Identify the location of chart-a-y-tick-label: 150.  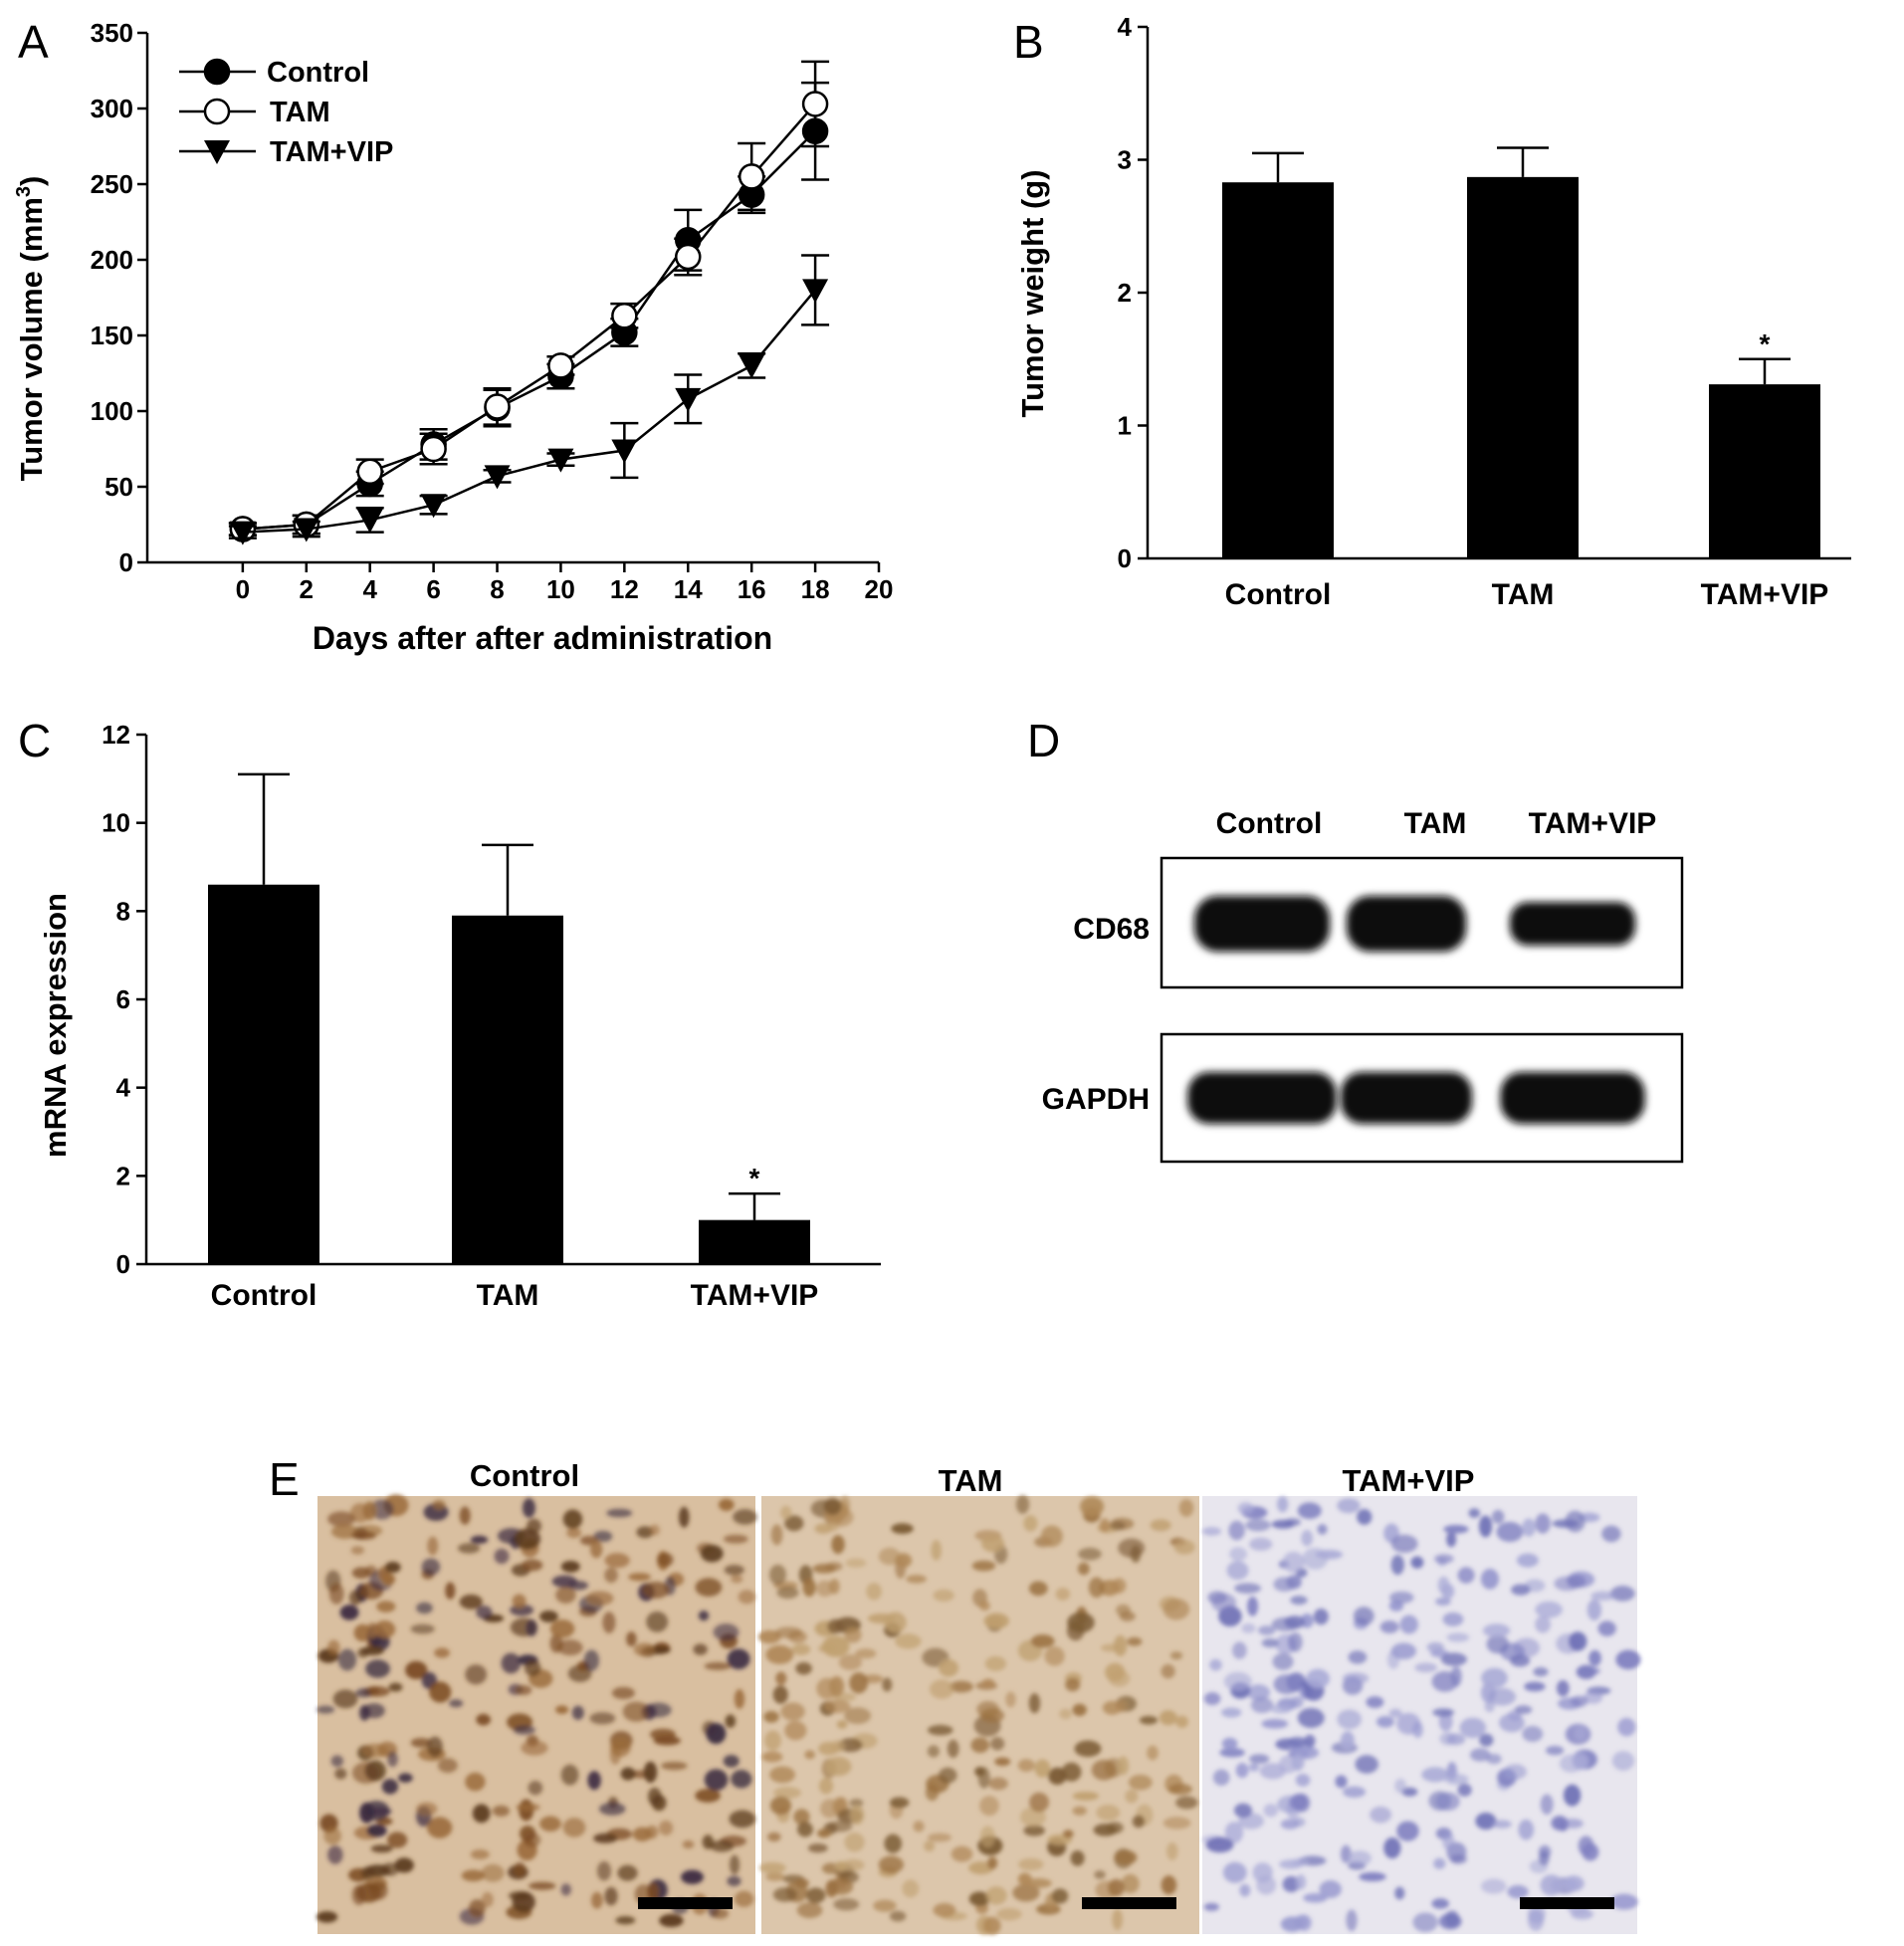
(112, 335).